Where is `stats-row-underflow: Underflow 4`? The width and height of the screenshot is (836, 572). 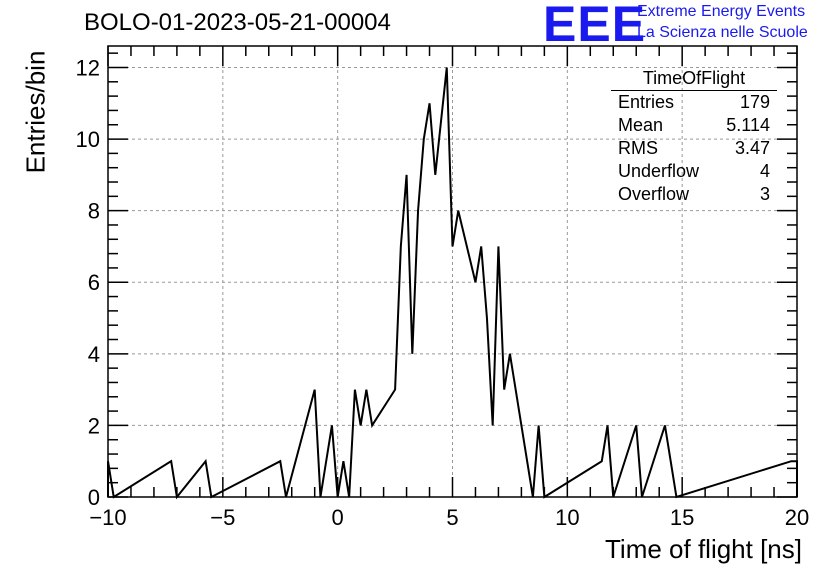
stats-row-underflow: Underflow 4 is located at coordinates (694, 171).